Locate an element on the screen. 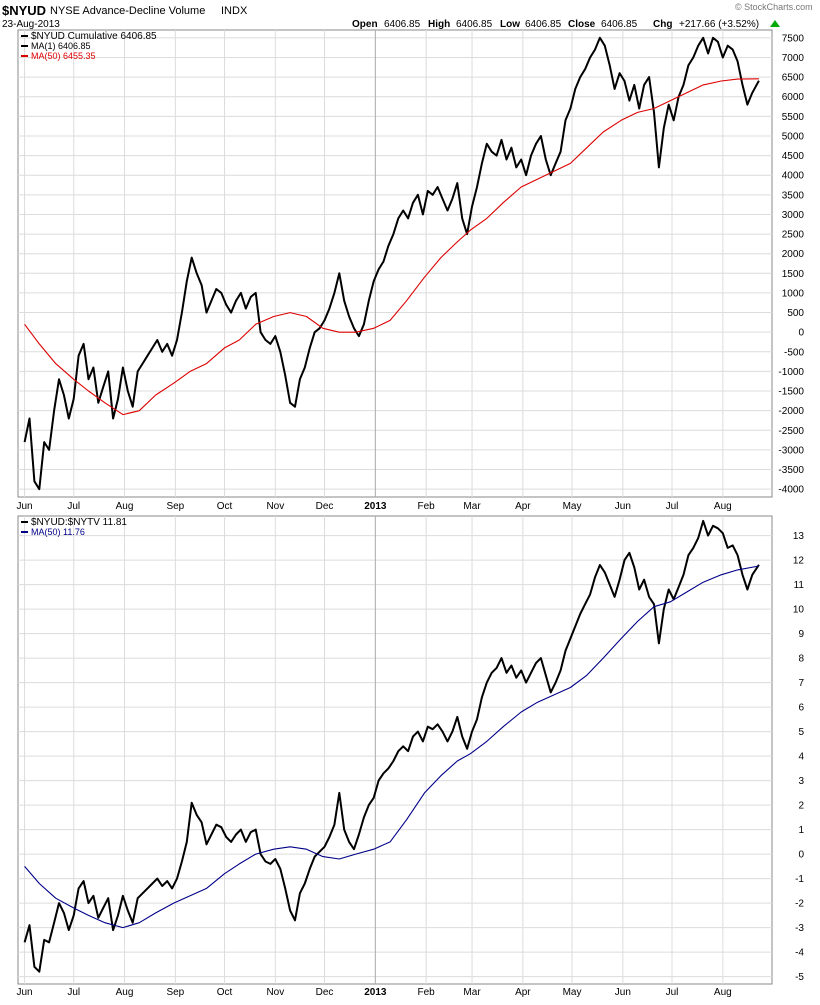 Image resolution: width=820 pixels, height=1005 pixels. y-tick-label: 6 is located at coordinates (801, 708).